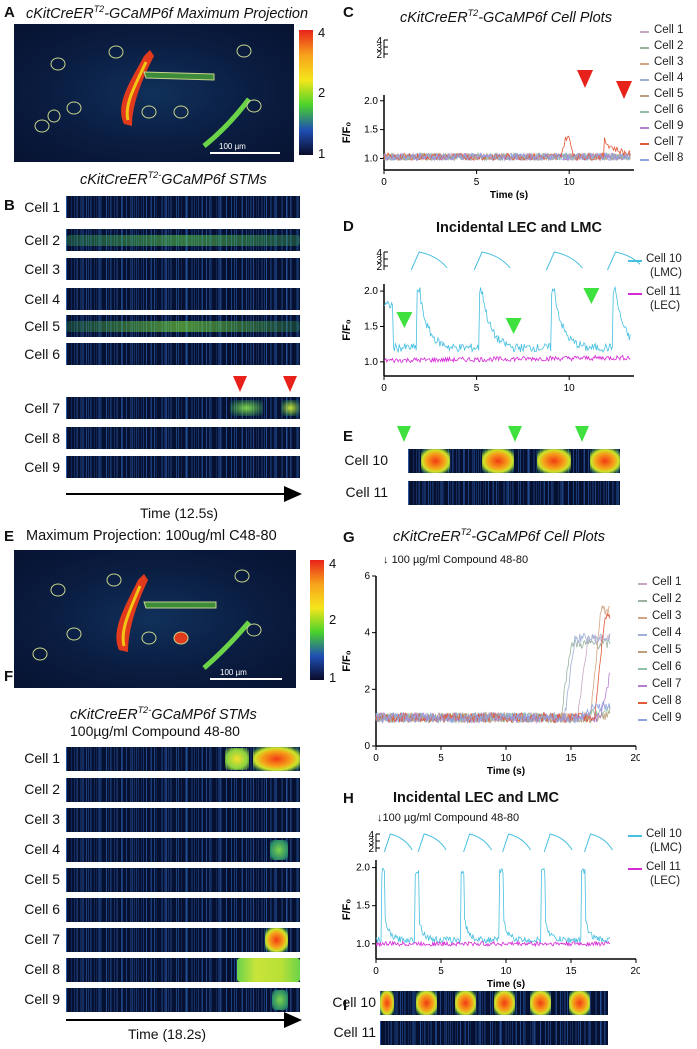  What do you see at coordinates (493, 944) in the screenshot?
I see `series-line-lec` at bounding box center [493, 944].